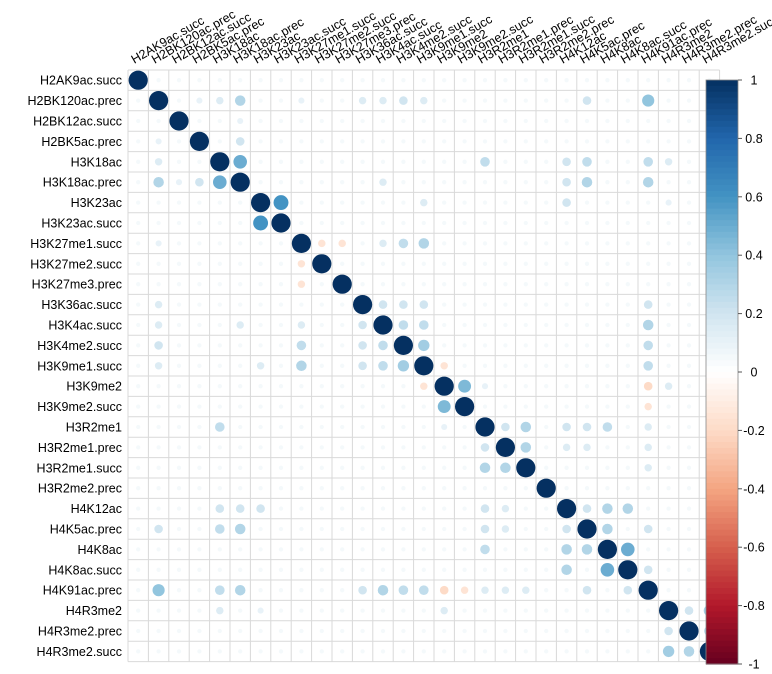 Image resolution: width=772 pixels, height=674 pixels. I want to click on corr-cell-H3R2me1-H3K18ac.prec, so click(240, 427).